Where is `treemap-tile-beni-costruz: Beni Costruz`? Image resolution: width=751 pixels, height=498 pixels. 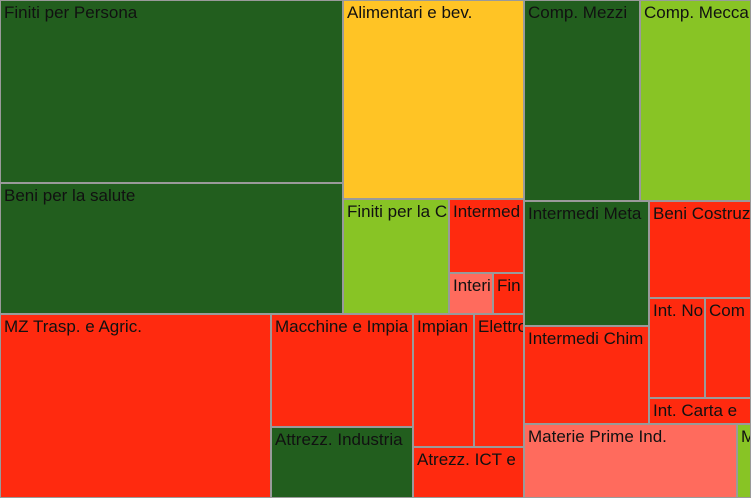 treemap-tile-beni-costruz: Beni Costruz is located at coordinates (700, 249).